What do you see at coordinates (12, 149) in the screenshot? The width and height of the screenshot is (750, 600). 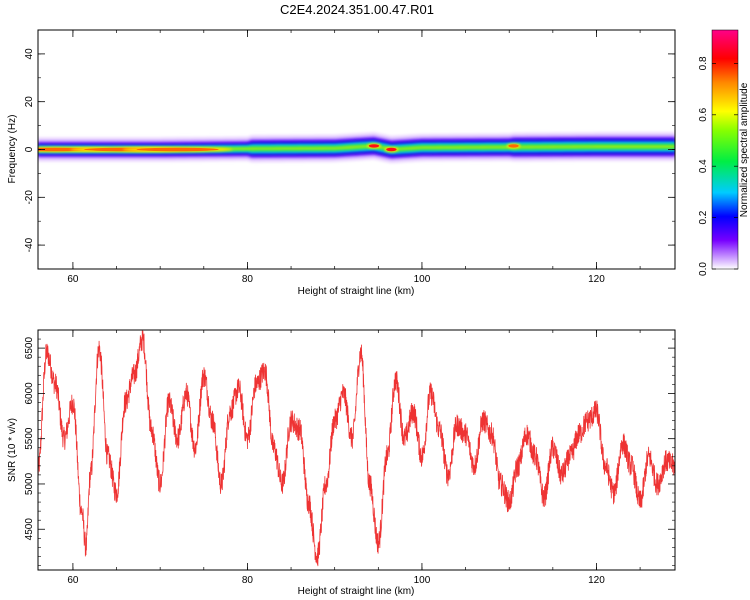 I see `spectrogram-ylabel: Frequency (Hz)` at bounding box center [12, 149].